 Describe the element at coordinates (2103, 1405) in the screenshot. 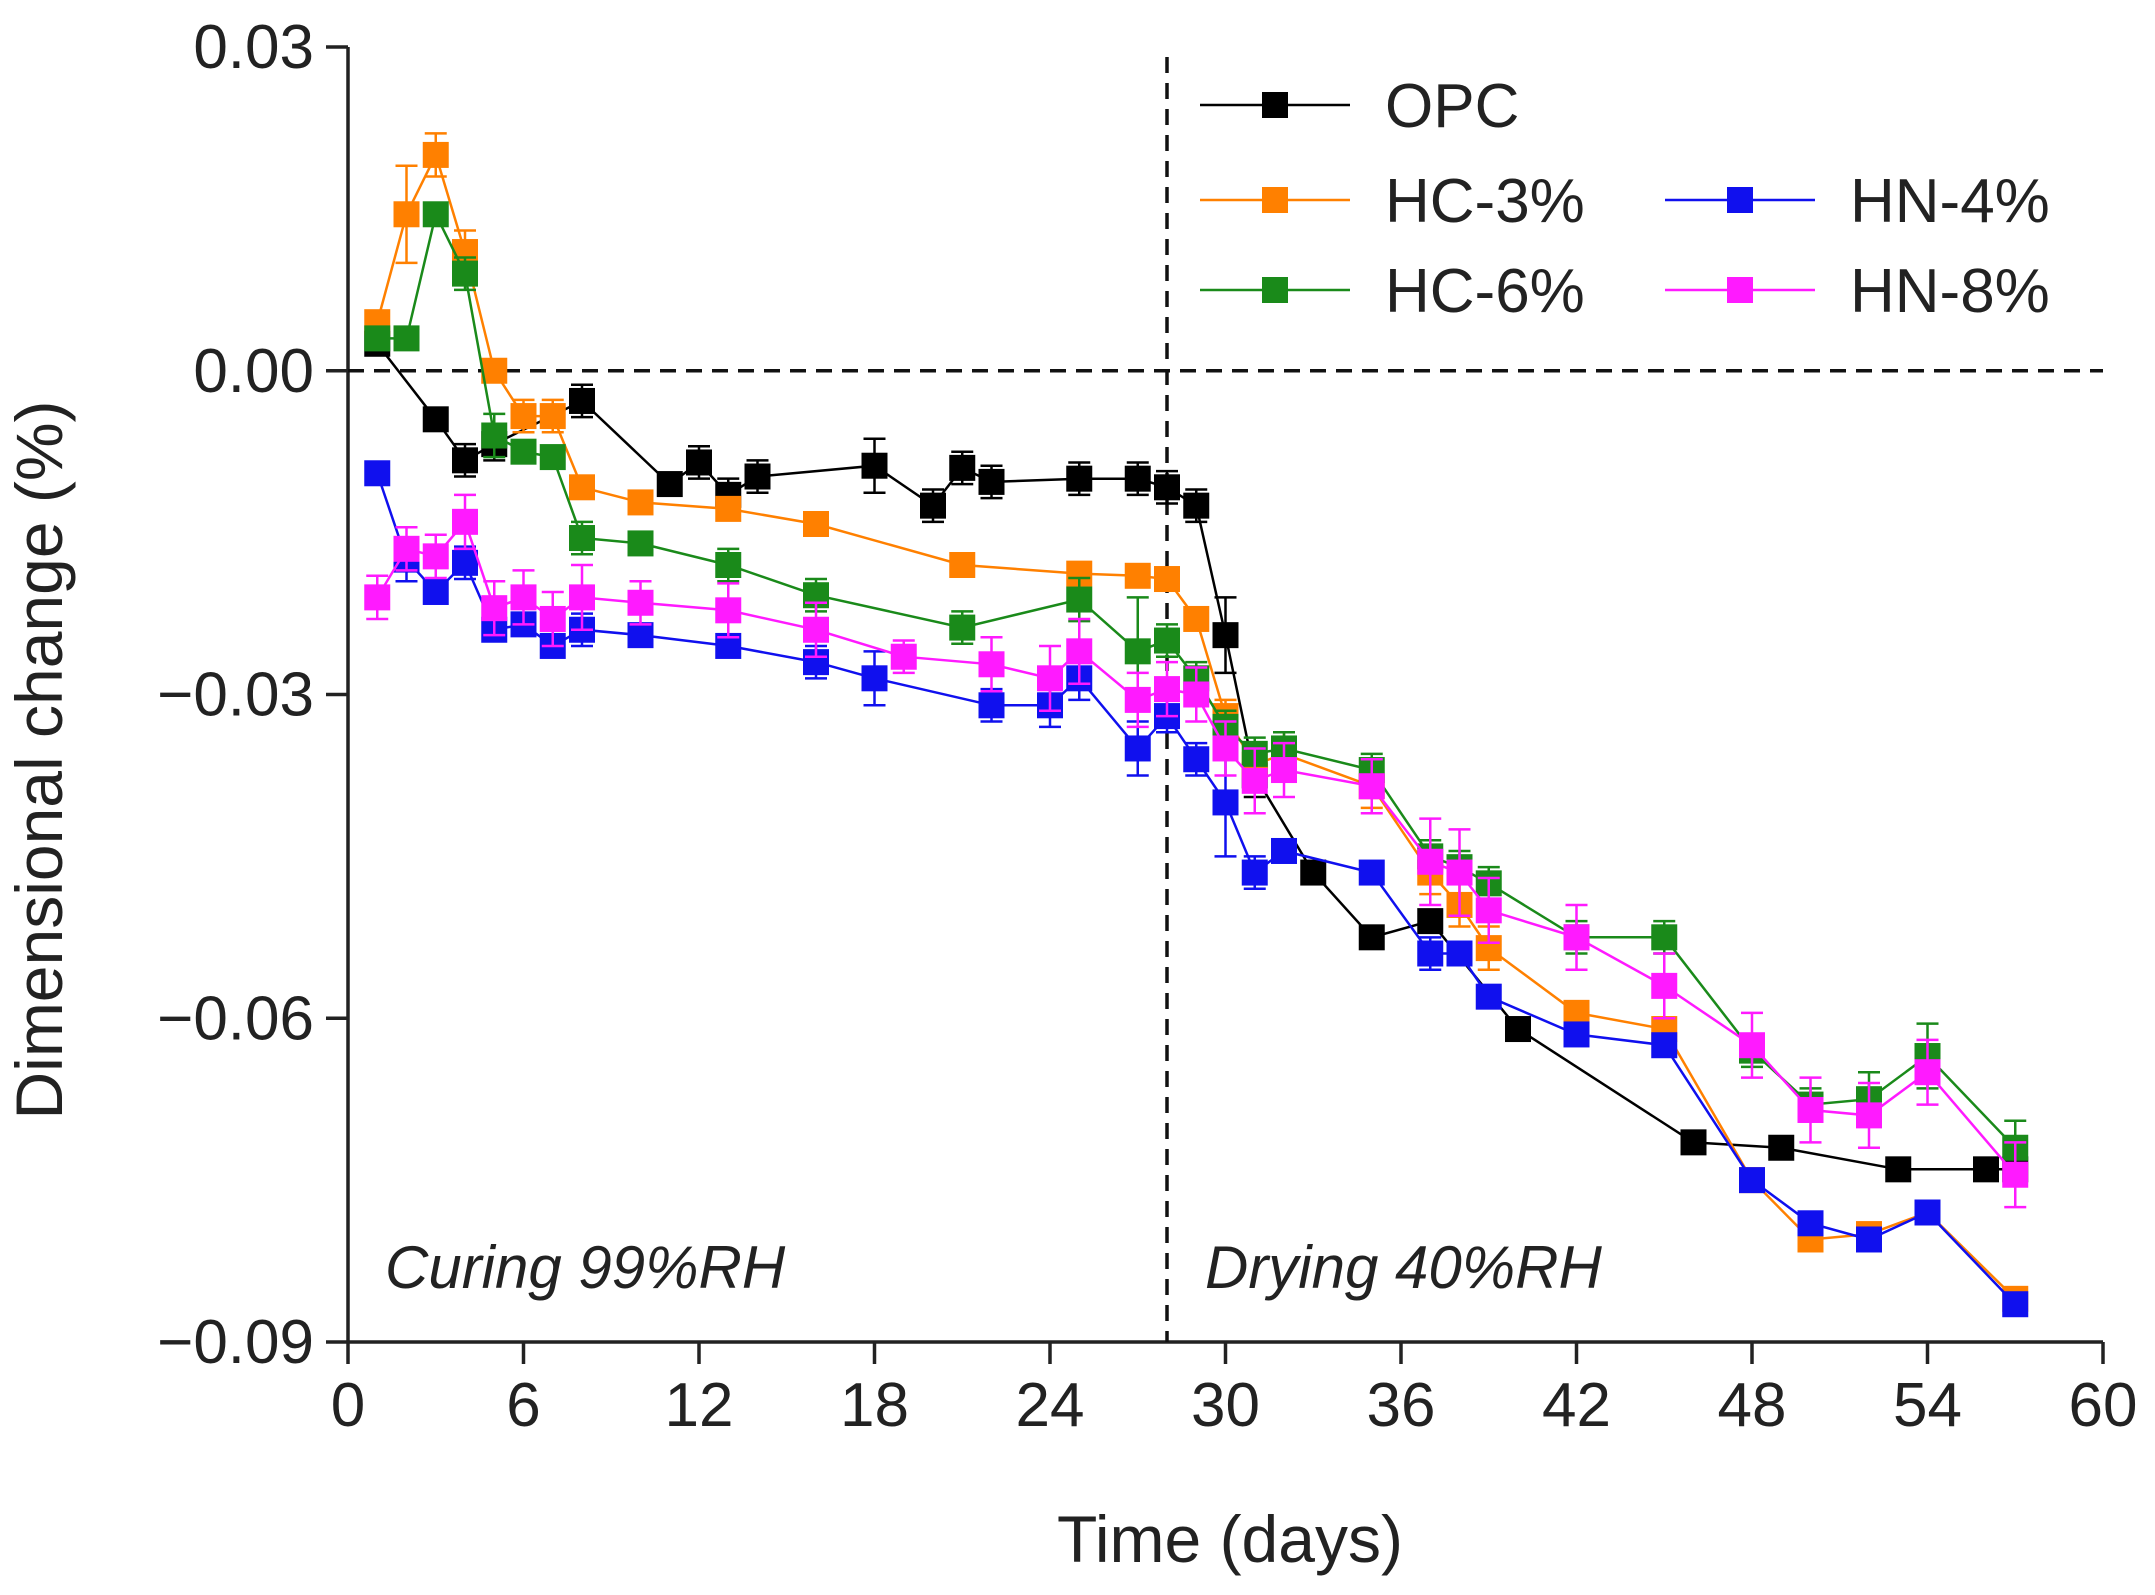

I see `x-tick-label: 60` at that location.